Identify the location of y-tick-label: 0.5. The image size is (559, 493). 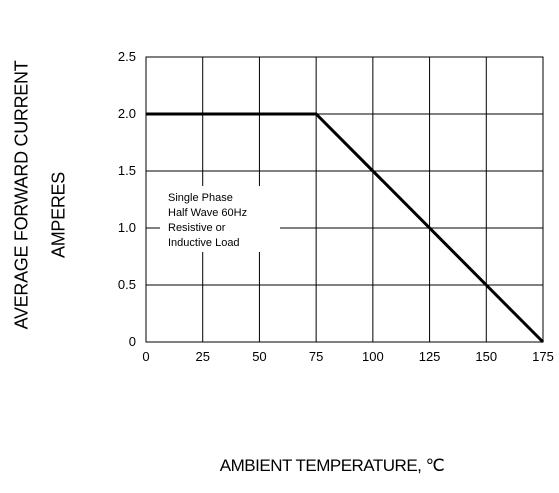
(127, 284).